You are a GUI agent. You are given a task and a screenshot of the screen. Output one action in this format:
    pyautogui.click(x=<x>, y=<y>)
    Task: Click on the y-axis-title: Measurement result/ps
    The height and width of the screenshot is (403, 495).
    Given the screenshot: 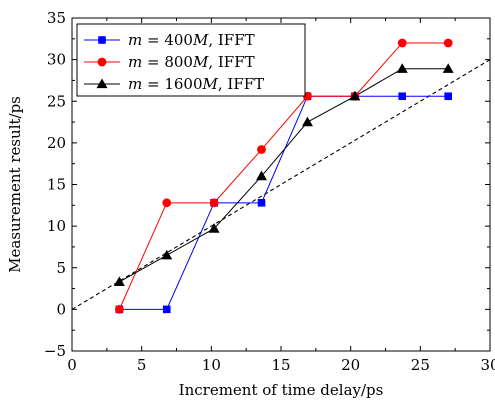 What is the action you would take?
    pyautogui.click(x=15, y=184)
    